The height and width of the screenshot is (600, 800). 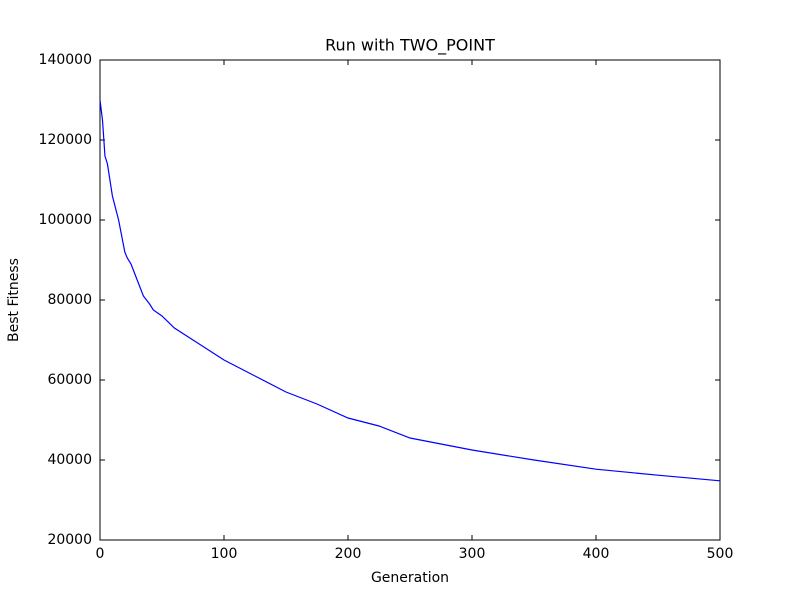 I want to click on chart-title: Run with TWO_POINT, so click(x=410, y=46).